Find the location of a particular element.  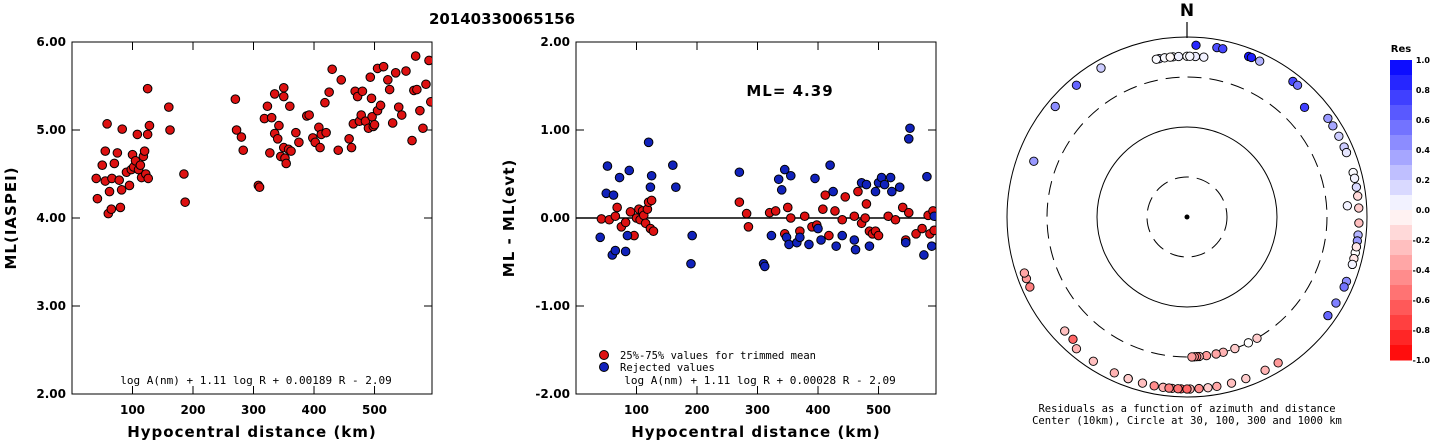

legend-label-accepted: 25%-75% values for trimmed mean is located at coordinates (718, 356).